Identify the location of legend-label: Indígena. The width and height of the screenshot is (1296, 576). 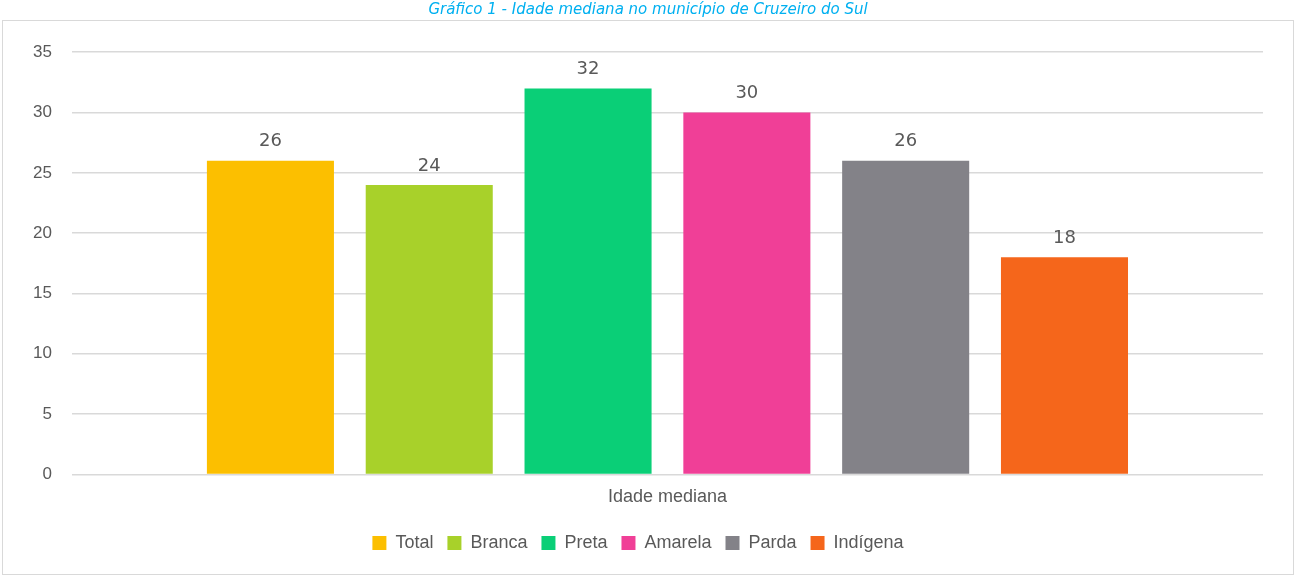
(869, 541).